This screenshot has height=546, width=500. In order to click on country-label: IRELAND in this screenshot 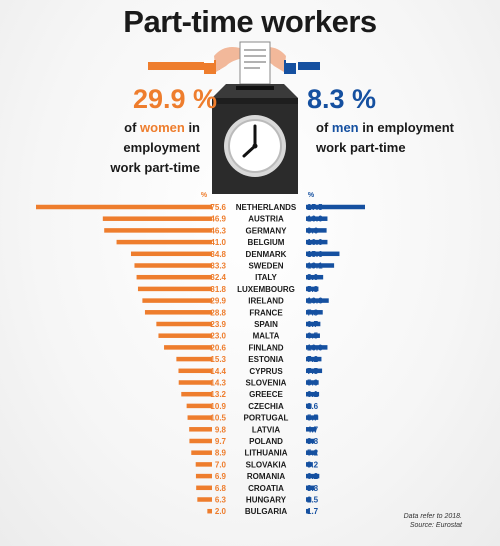, I will do `click(266, 301)`.